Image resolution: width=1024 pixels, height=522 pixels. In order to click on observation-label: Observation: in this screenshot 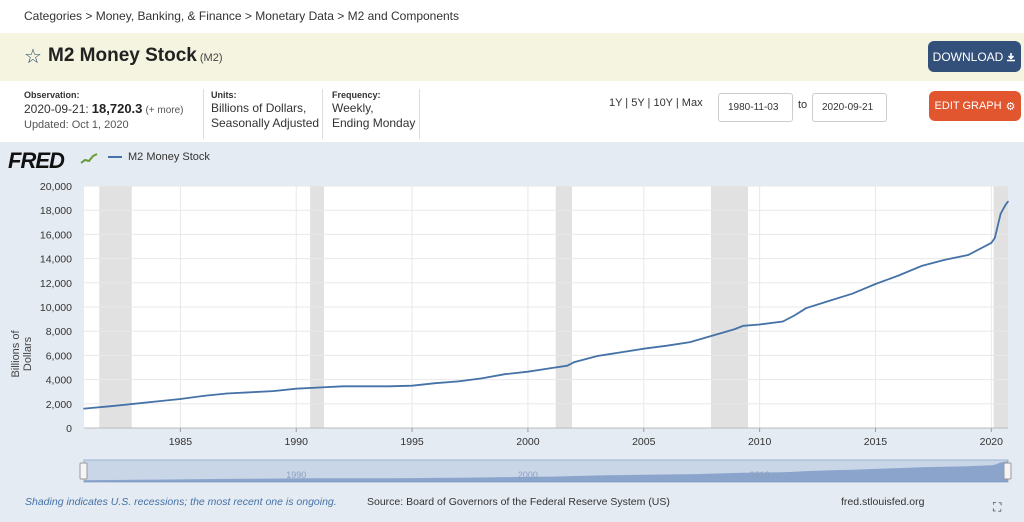, I will do `click(52, 95)`.